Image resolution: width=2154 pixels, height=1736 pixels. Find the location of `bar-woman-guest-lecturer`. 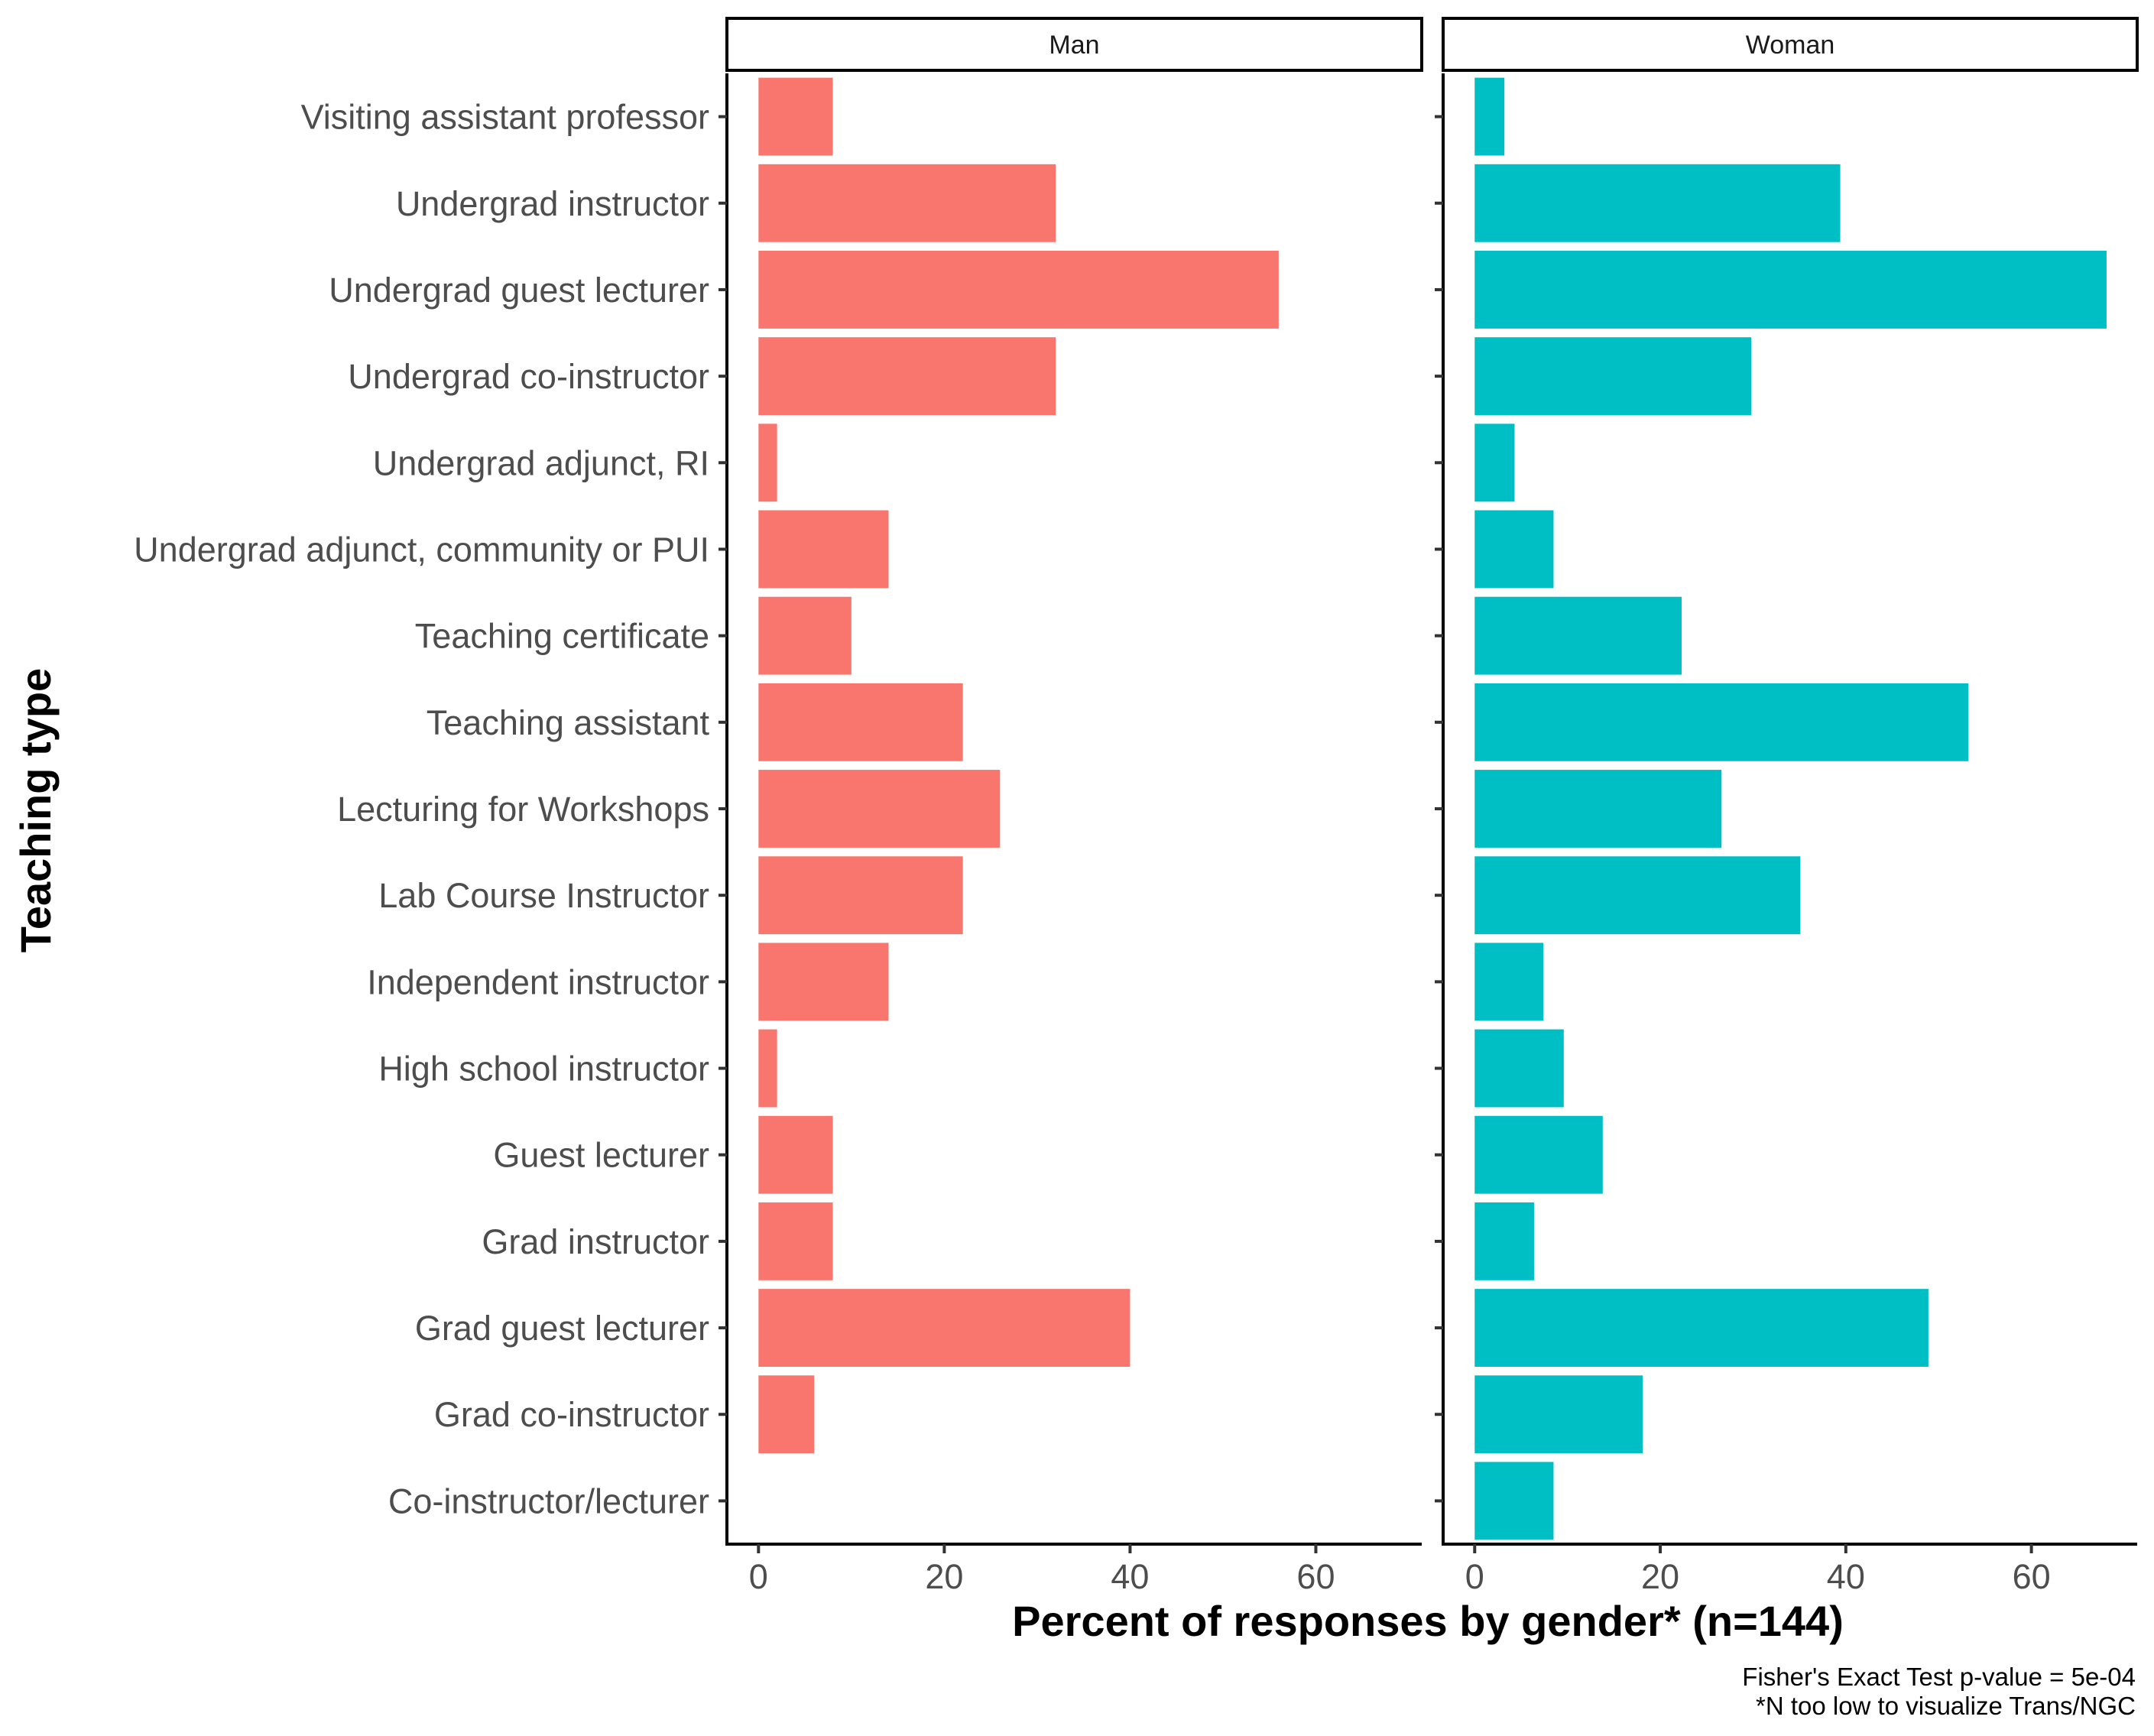

bar-woman-guest-lecturer is located at coordinates (1538, 1154).